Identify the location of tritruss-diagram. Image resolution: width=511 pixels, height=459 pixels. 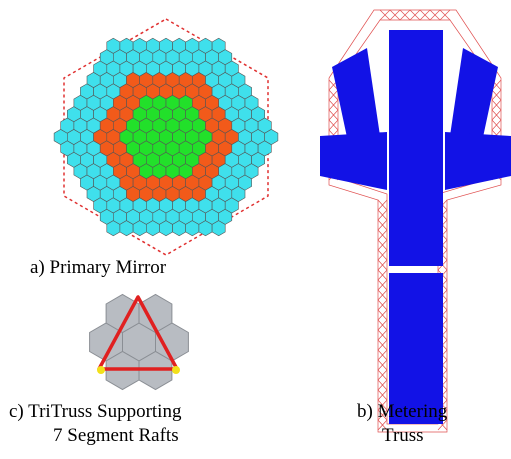
(139, 342).